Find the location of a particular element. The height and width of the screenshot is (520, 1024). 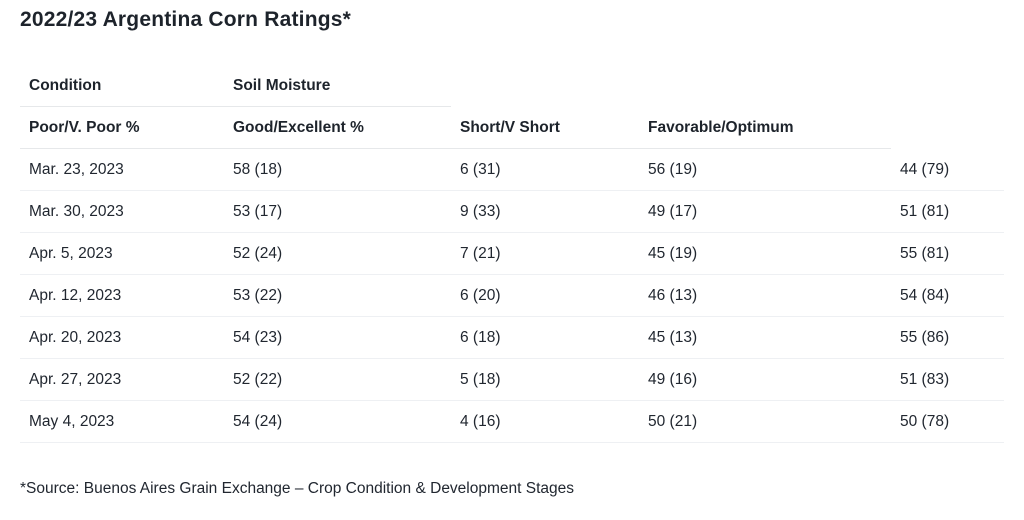

value-cell: 54 (84) is located at coordinates (947, 295).